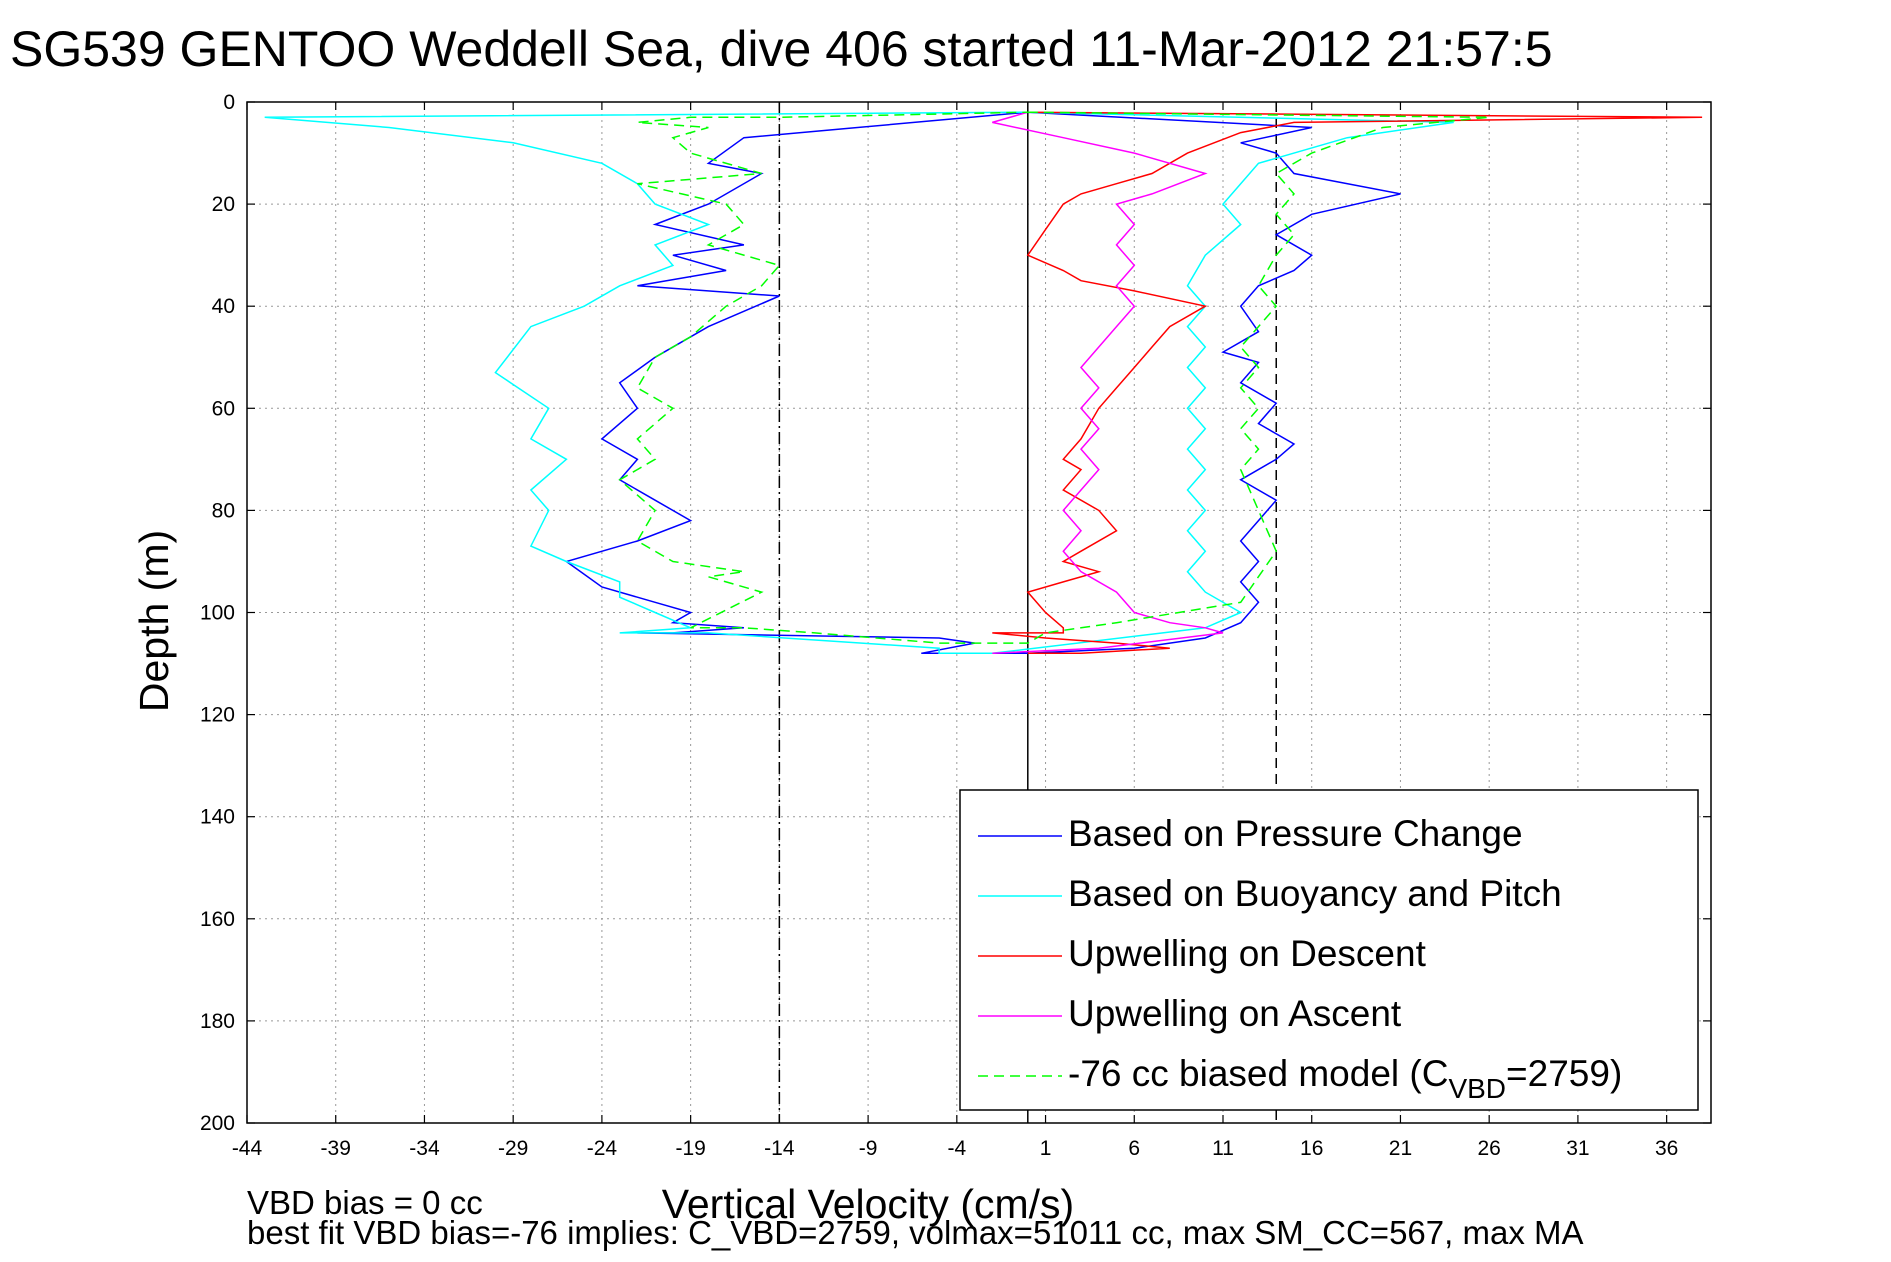 Image resolution: width=1891 pixels, height=1262 pixels. I want to click on legend-label: Based on Buoyancy and Pitch, so click(1315, 893).